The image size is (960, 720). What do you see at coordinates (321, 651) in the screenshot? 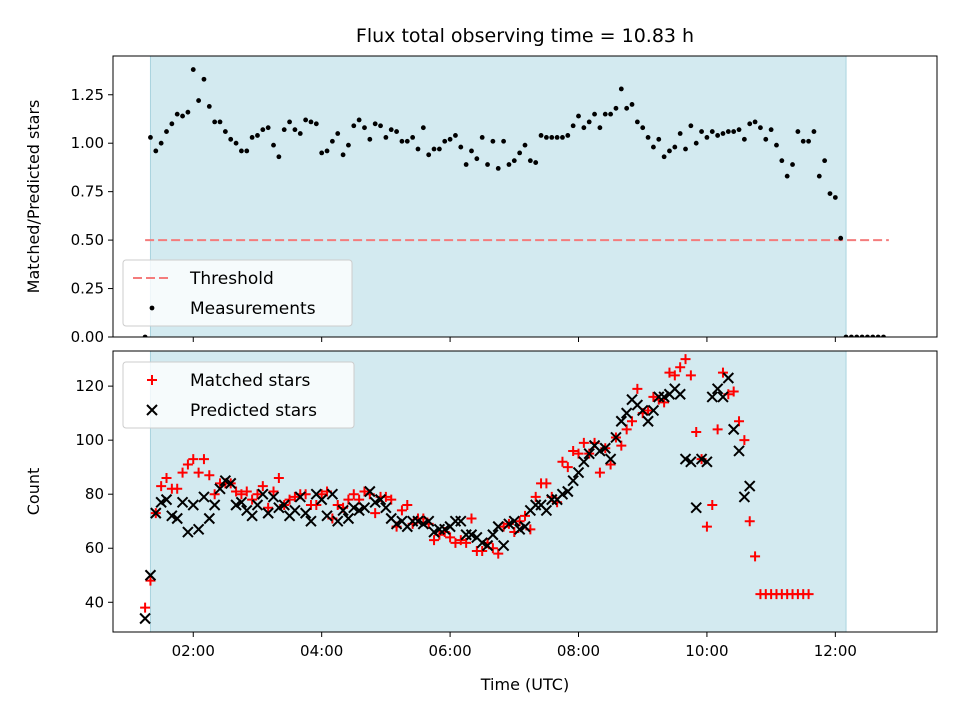
I see `x-tick-label: 04:00` at bounding box center [321, 651].